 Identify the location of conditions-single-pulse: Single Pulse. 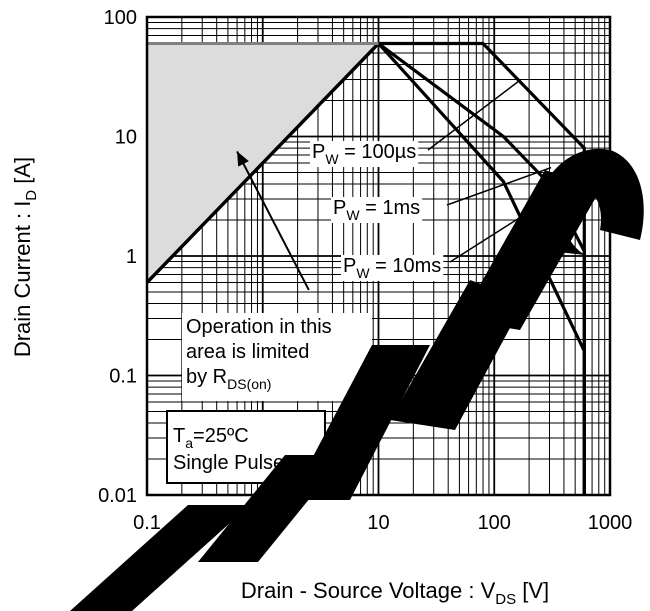
(228, 463).